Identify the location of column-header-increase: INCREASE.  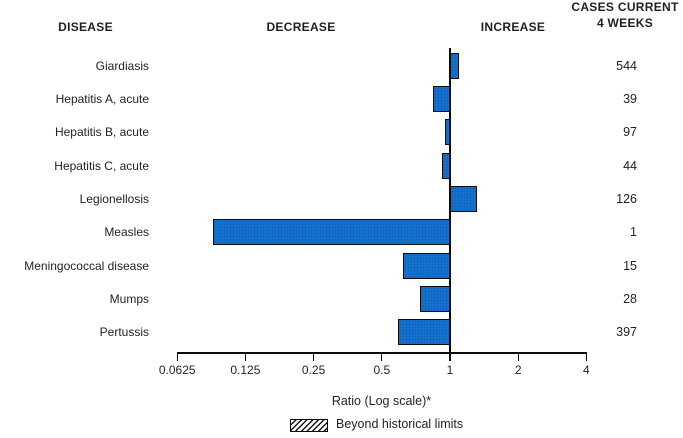
(513, 27).